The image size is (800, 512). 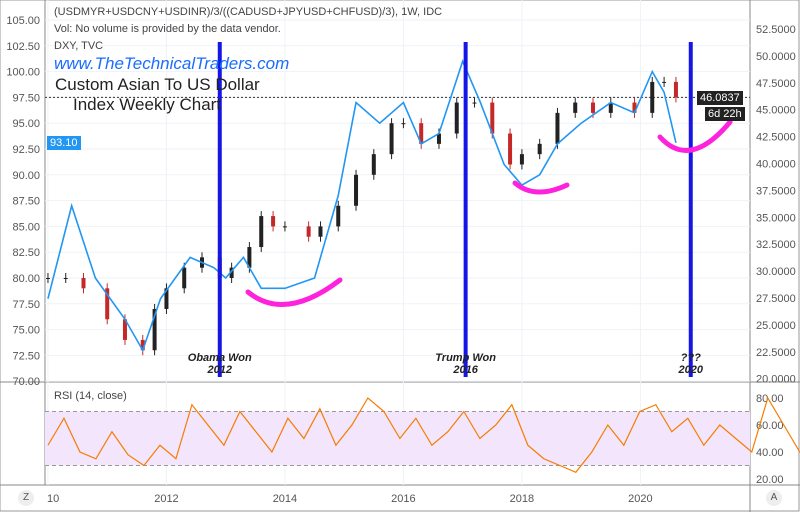 What do you see at coordinates (720, 98) in the screenshot?
I see `right-price-badge: 46.0837` at bounding box center [720, 98].